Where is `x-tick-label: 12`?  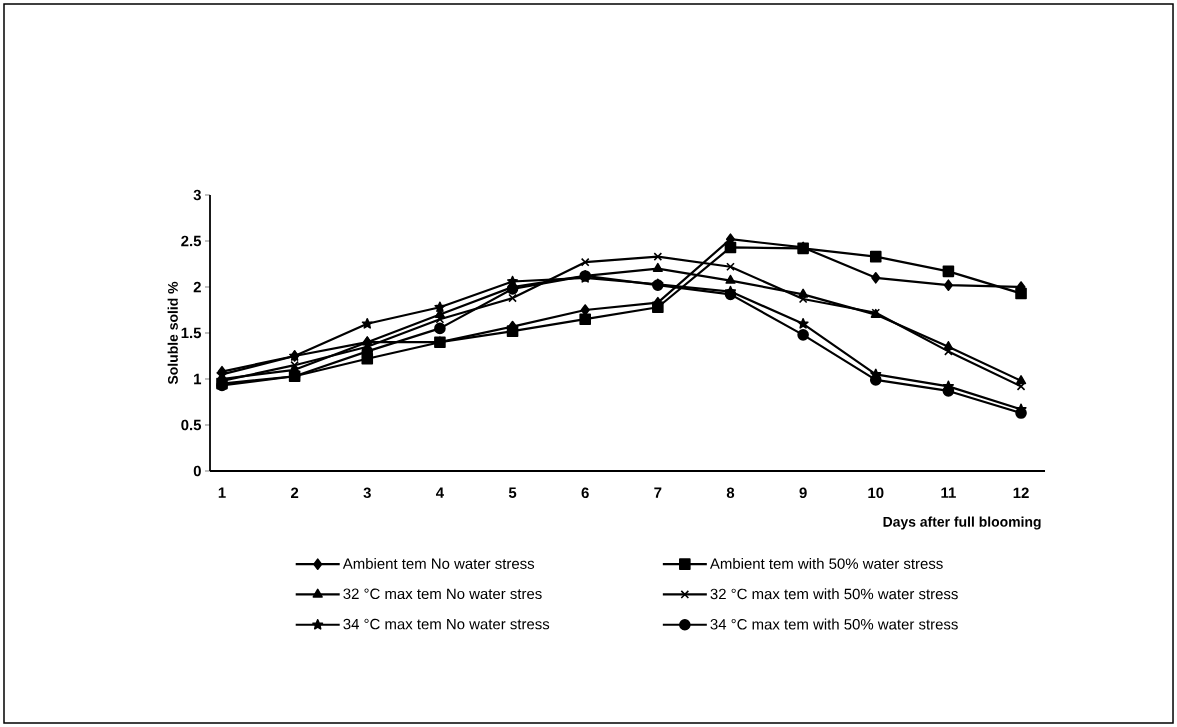
x-tick-label: 12 is located at coordinates (1021, 492).